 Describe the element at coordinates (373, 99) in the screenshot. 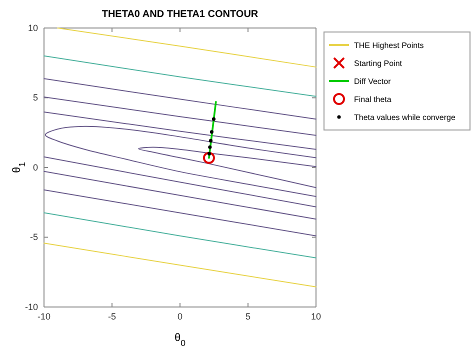

I see `legend-label: Final theta` at that location.